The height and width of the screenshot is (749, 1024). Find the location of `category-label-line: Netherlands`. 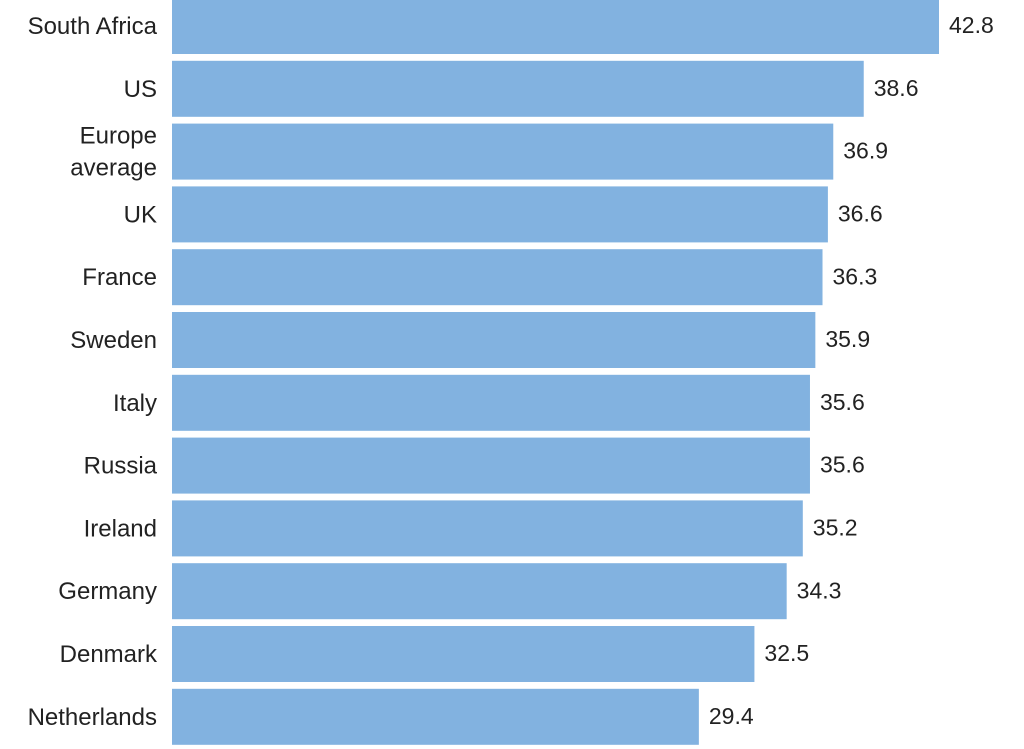

category-label-line: Netherlands is located at coordinates (92, 717).